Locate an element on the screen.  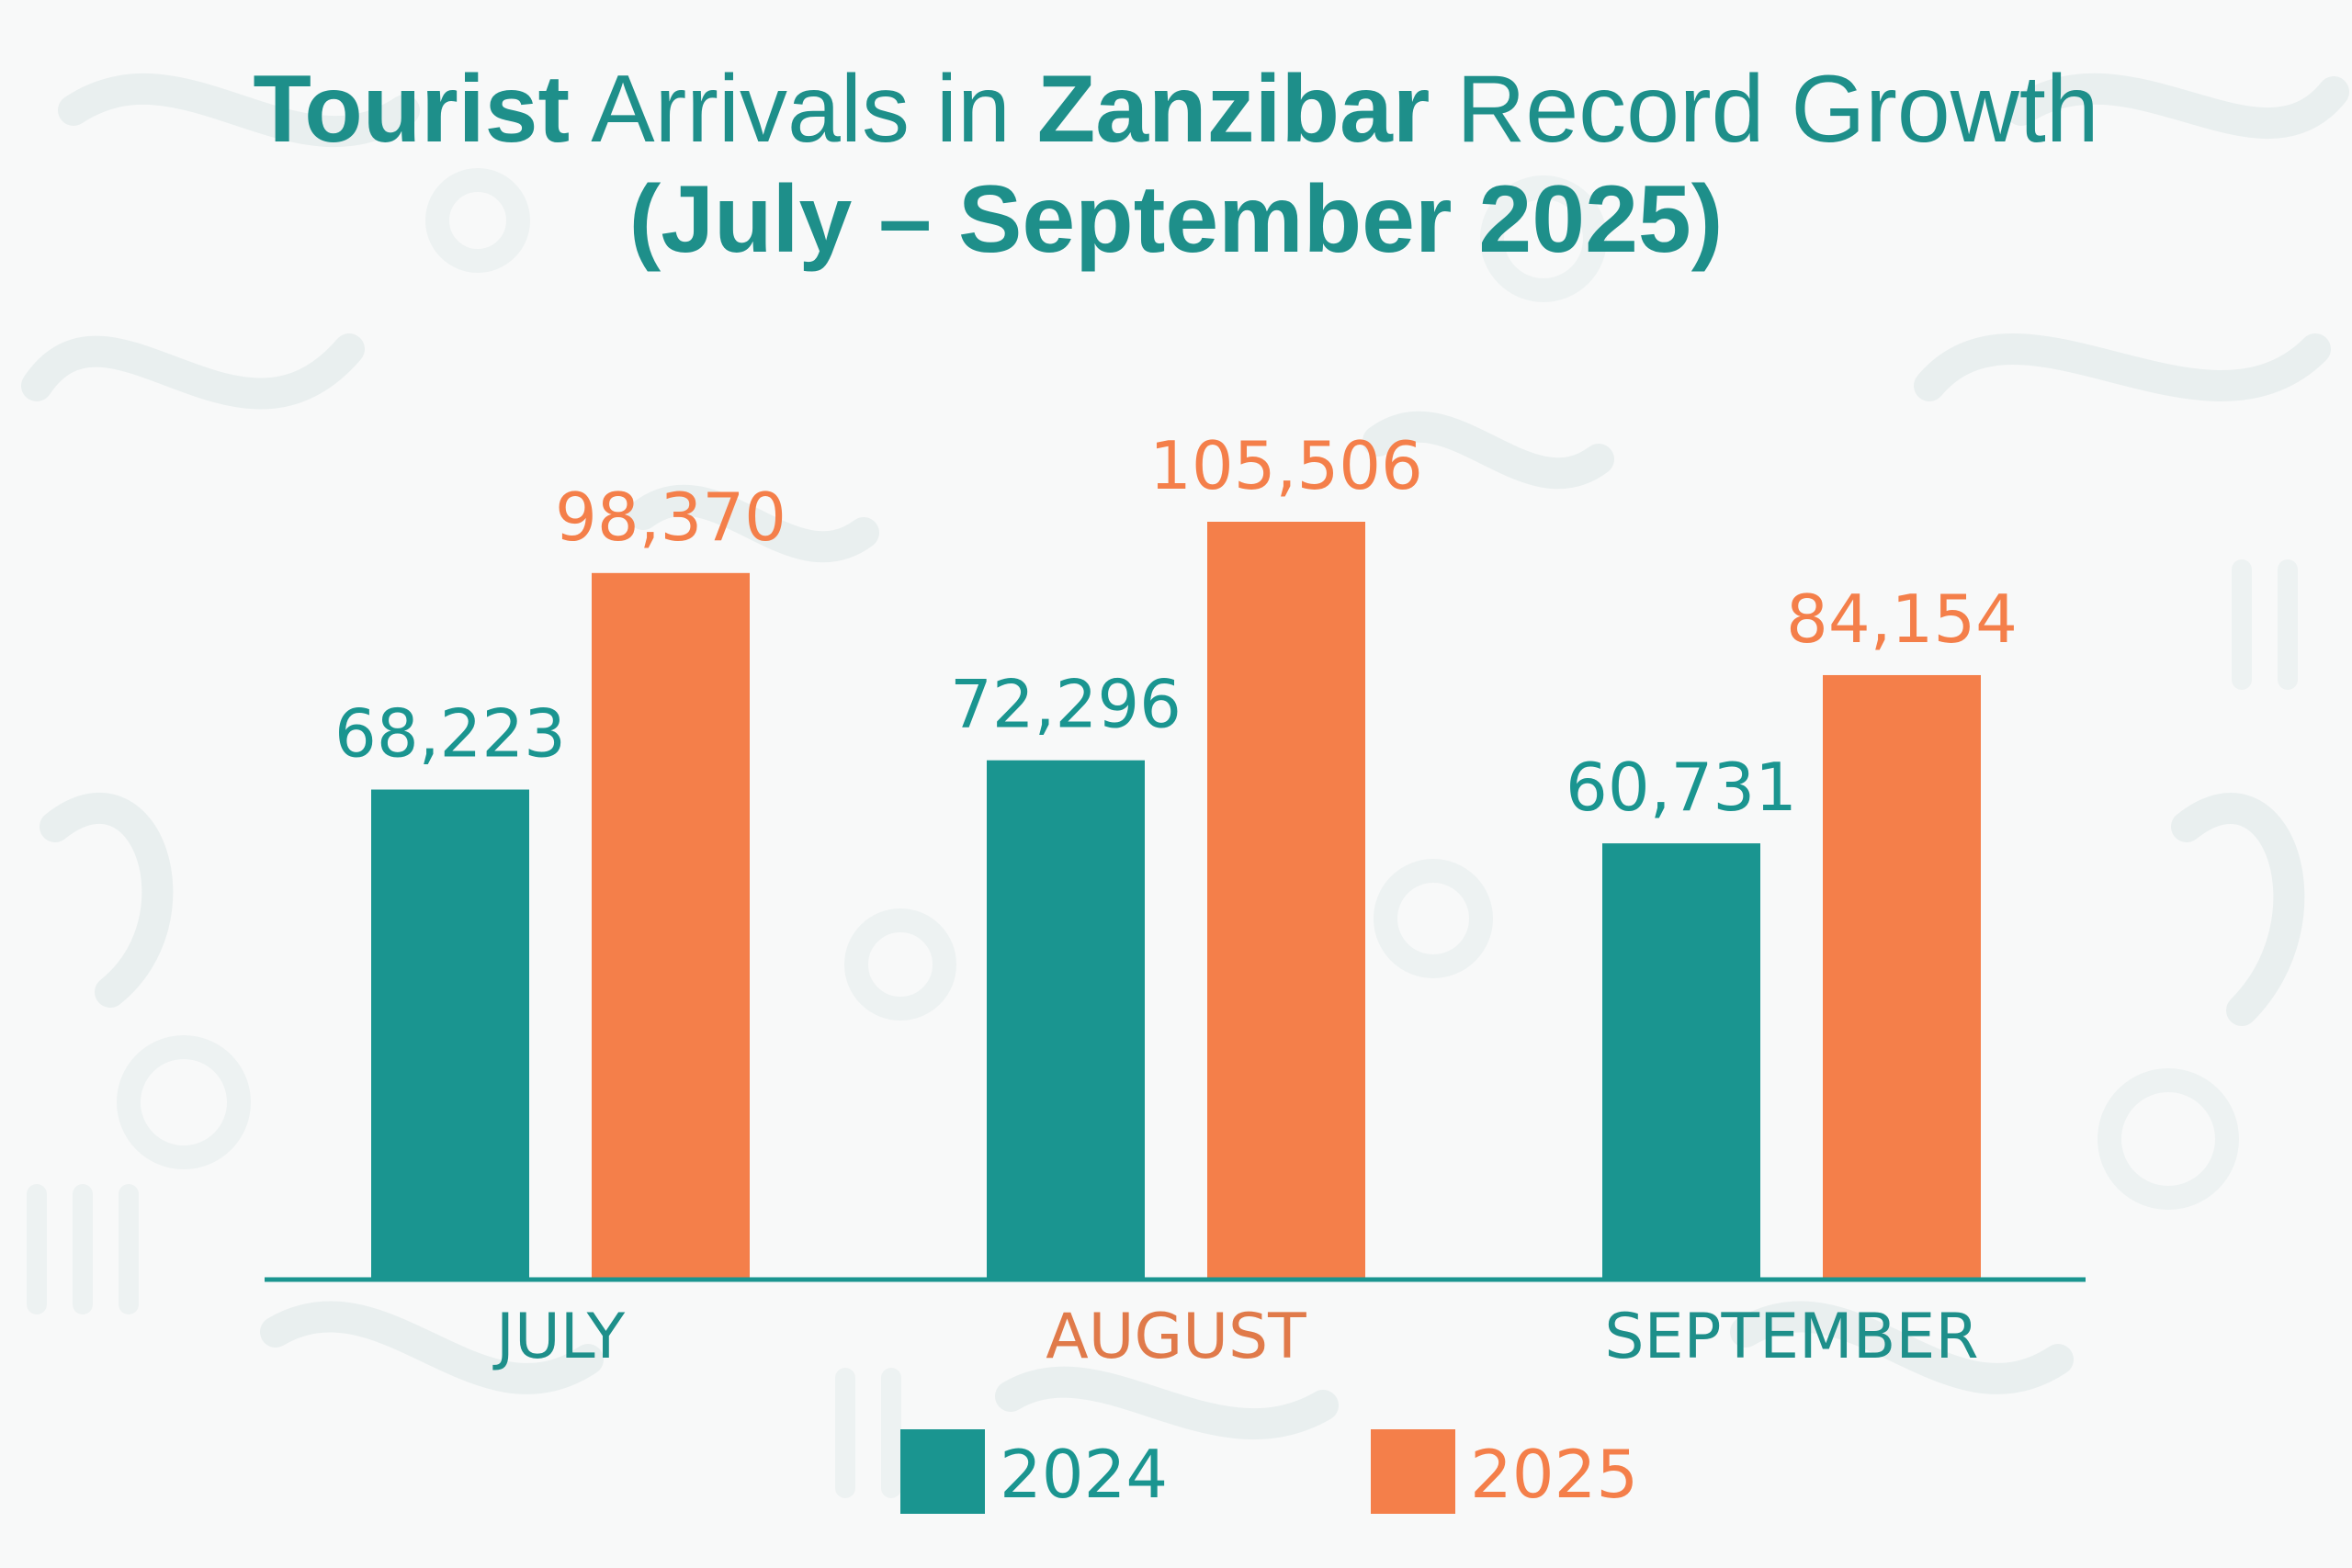
title-line-2: (July – September 2025) is located at coordinates (1176, 219).